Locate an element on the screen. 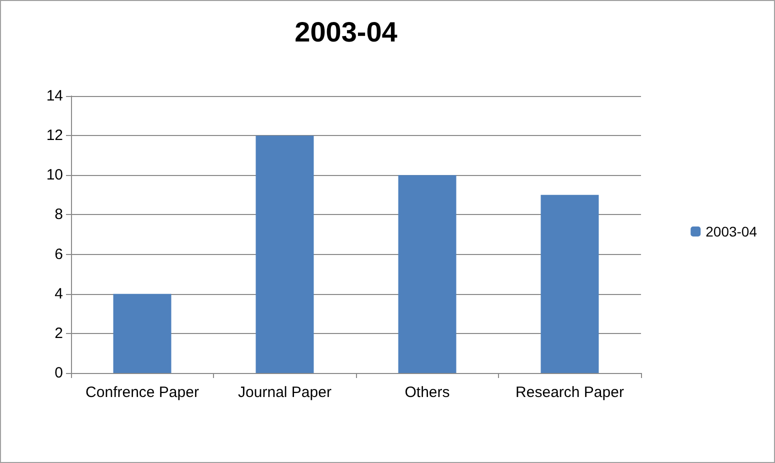  y-tick-label: 10 is located at coordinates (54, 175).